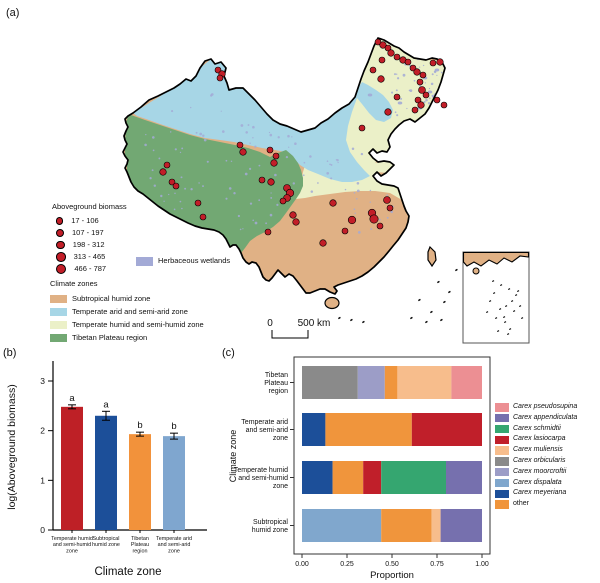 The image size is (600, 583). Describe the element at coordinates (228, 353) in the screenshot. I see `panel-c-tag: (c)` at that location.